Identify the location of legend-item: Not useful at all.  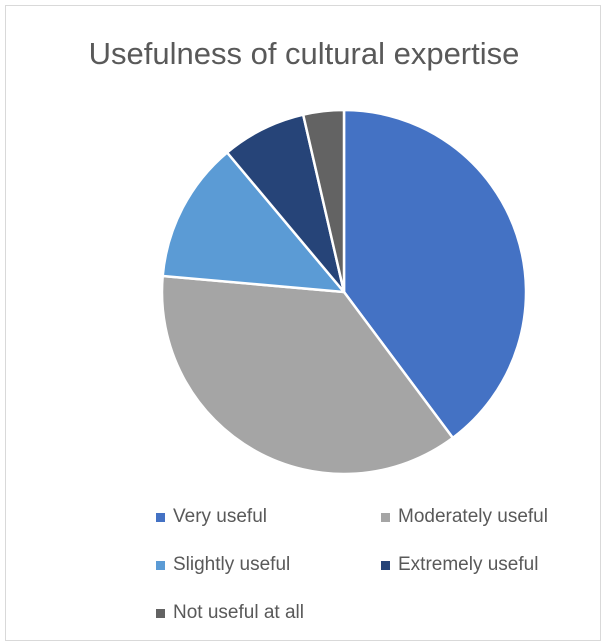
(230, 613).